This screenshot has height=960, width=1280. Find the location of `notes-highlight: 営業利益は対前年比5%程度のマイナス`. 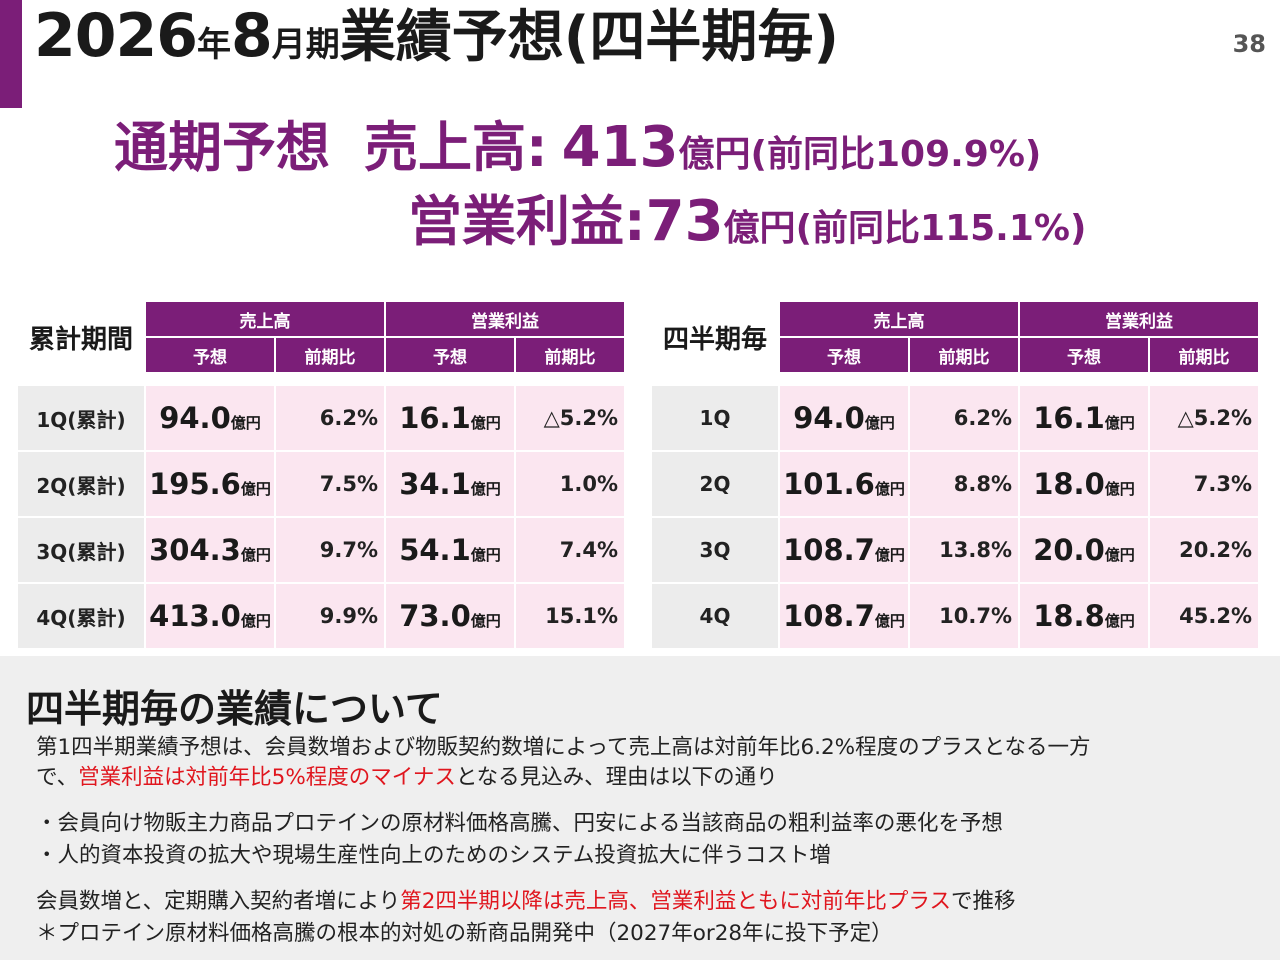

notes-highlight: 営業利益は対前年比5%程度のマイナス is located at coordinates (267, 777).